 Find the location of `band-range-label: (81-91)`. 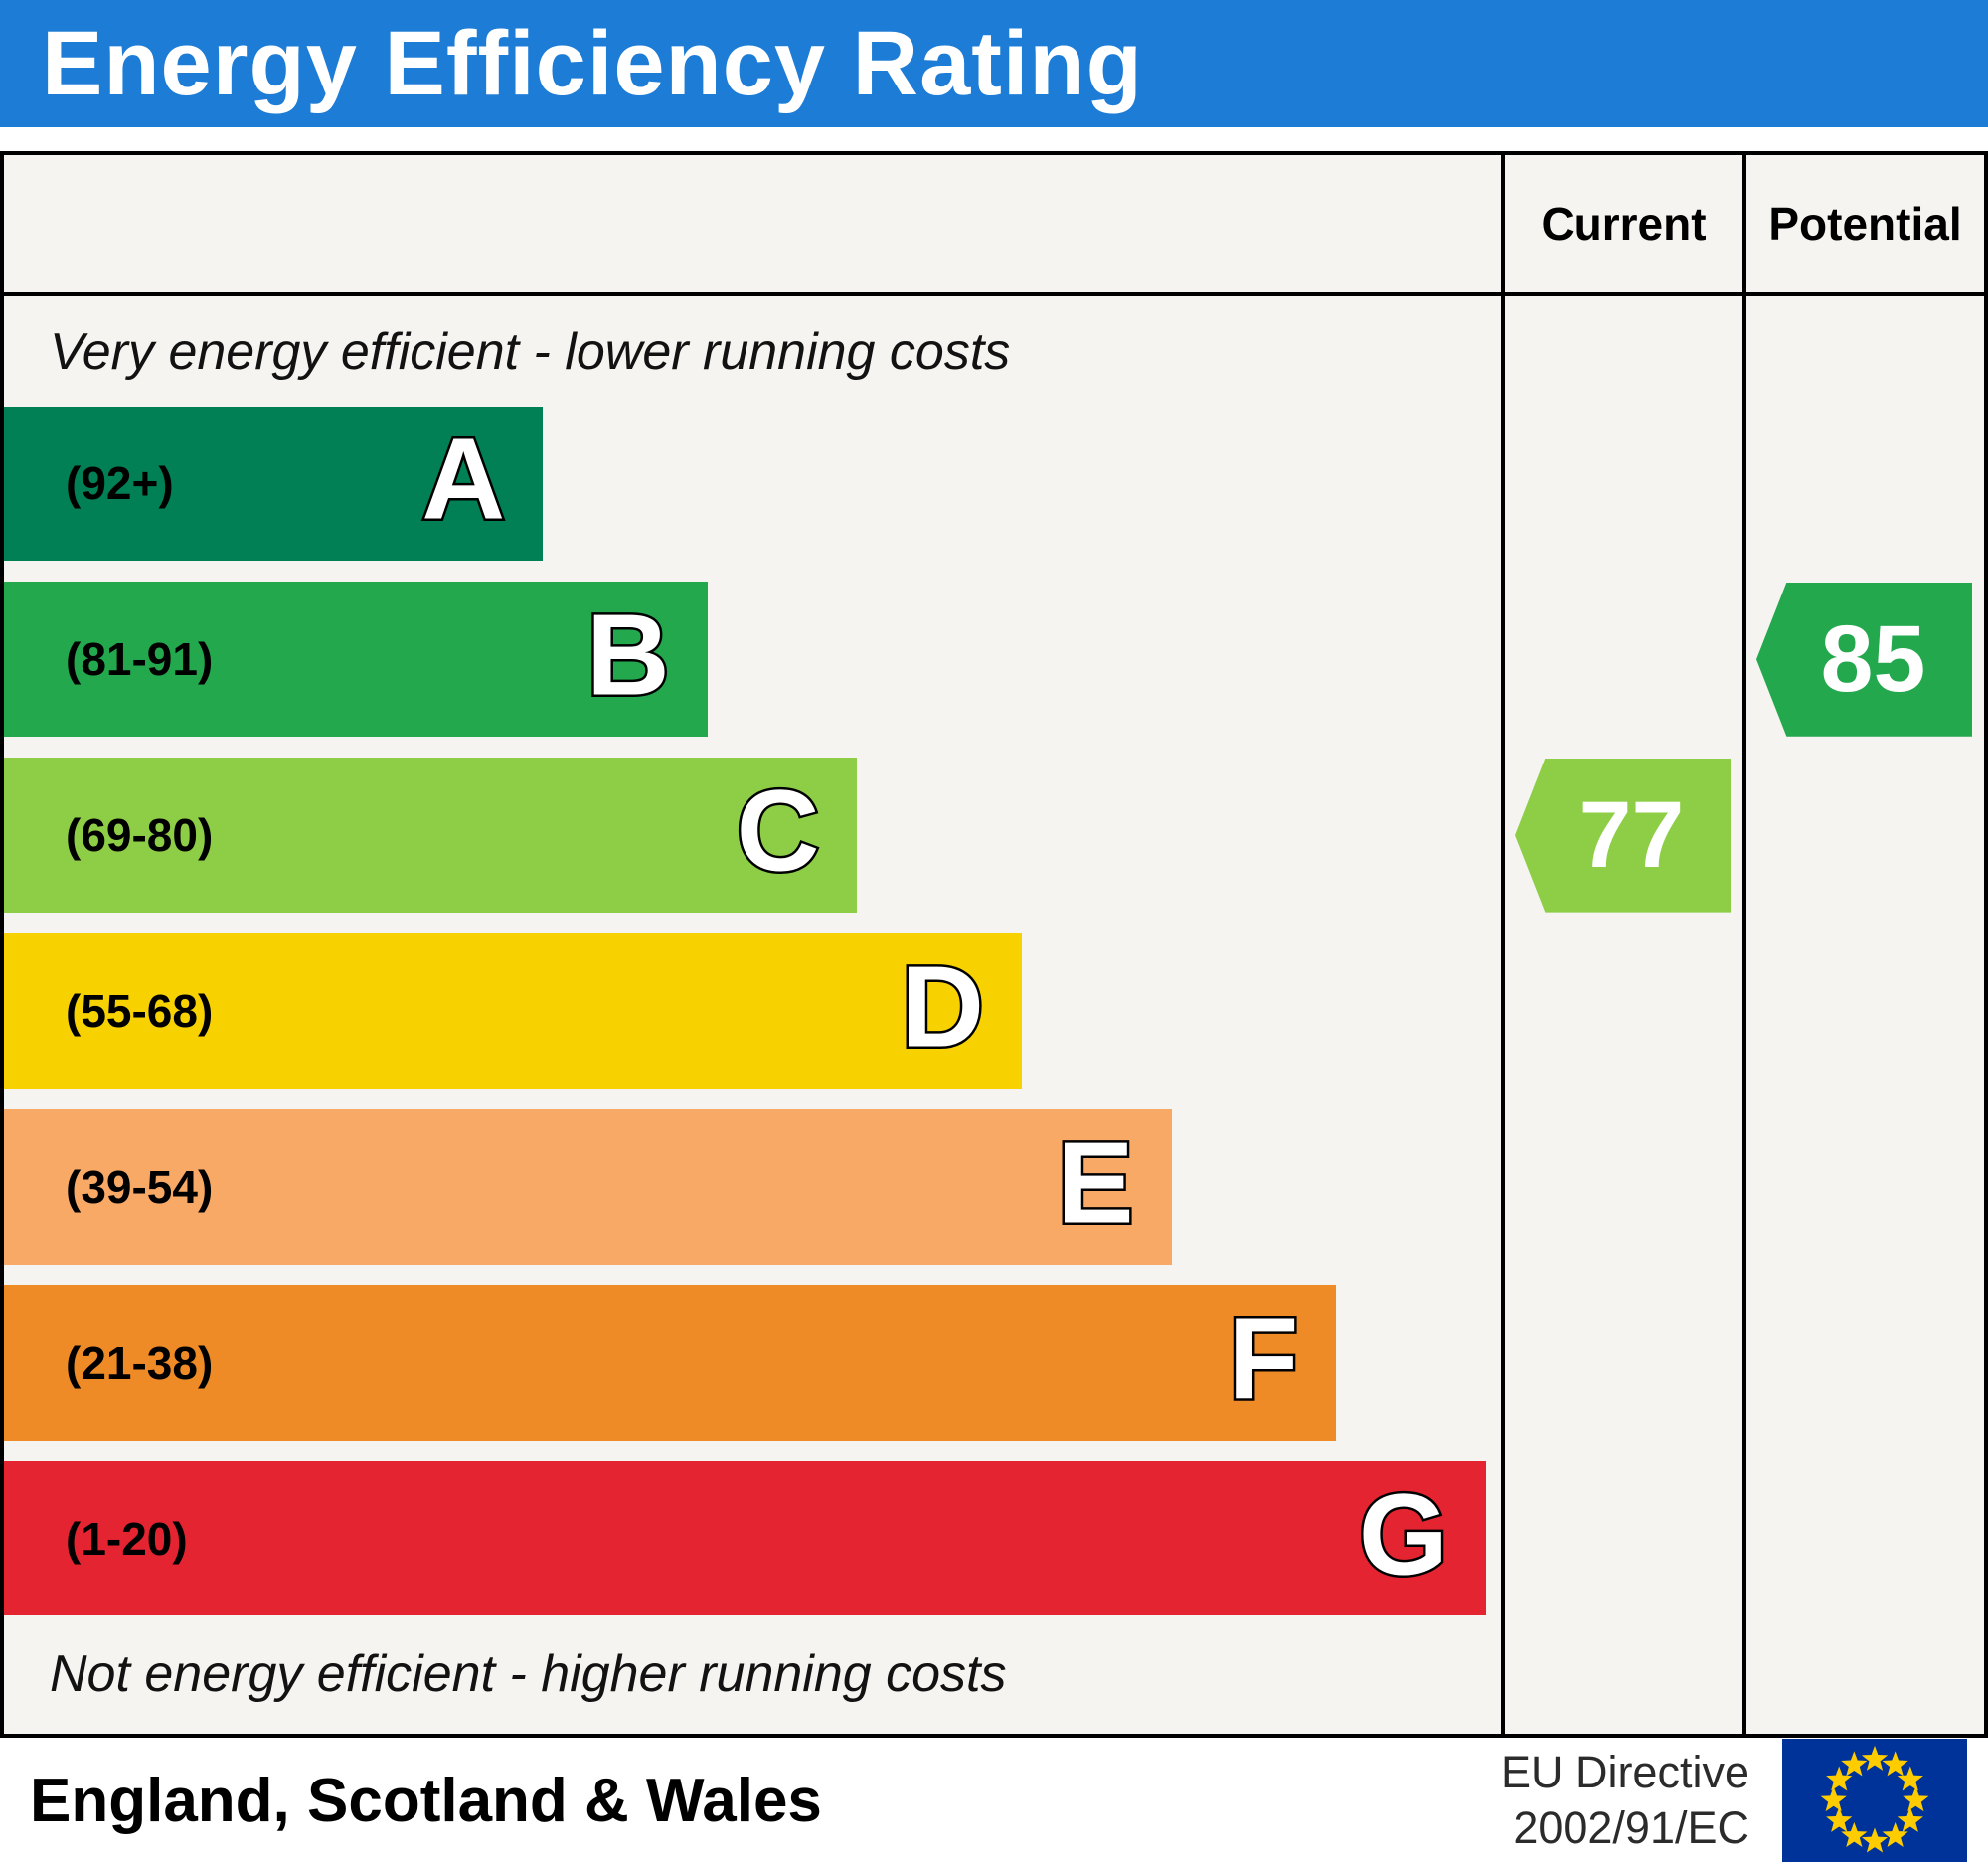

band-range-label: (81-91) is located at coordinates (140, 659).